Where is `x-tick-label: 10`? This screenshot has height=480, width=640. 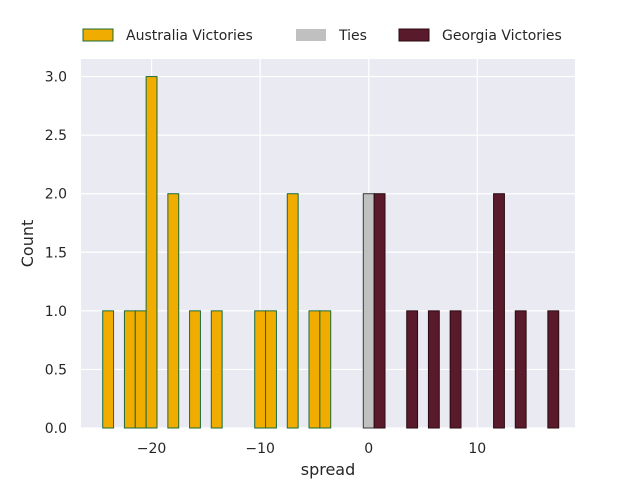
x-tick-label: 10 is located at coordinates (477, 449).